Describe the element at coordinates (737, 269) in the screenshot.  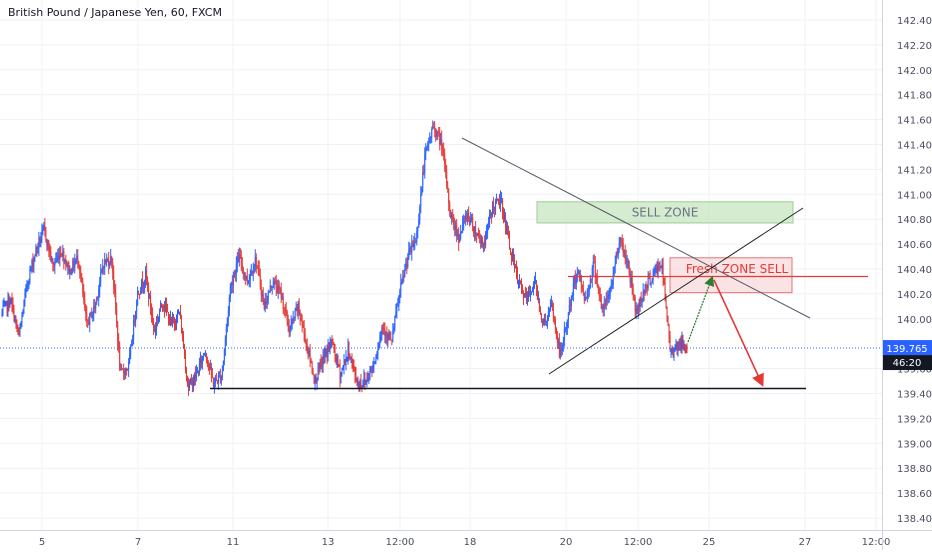
I see `fresh-zone-label: Fresh ZONE SELL` at that location.